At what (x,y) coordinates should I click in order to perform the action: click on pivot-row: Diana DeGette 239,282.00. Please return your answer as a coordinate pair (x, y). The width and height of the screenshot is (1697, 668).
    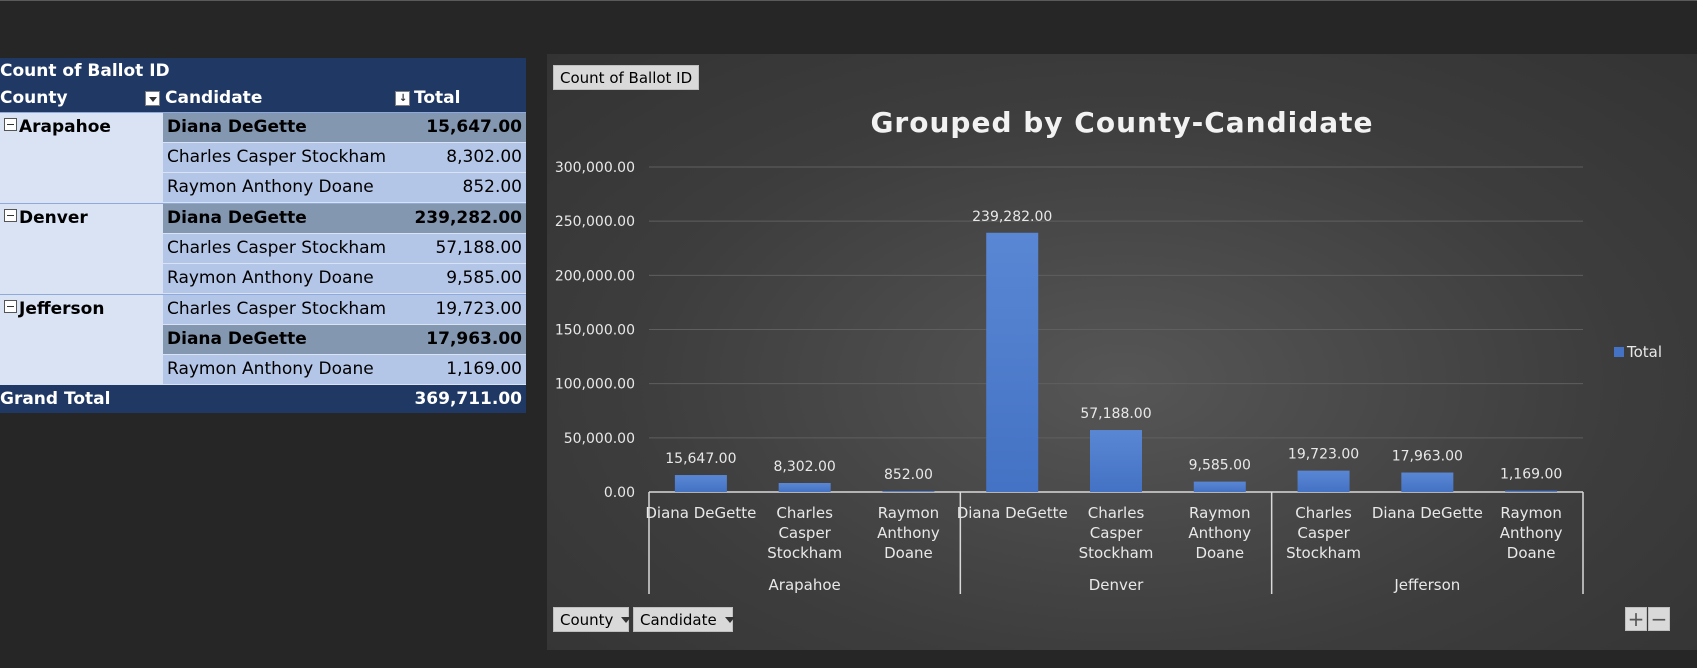
    Looking at the image, I should click on (344, 219).